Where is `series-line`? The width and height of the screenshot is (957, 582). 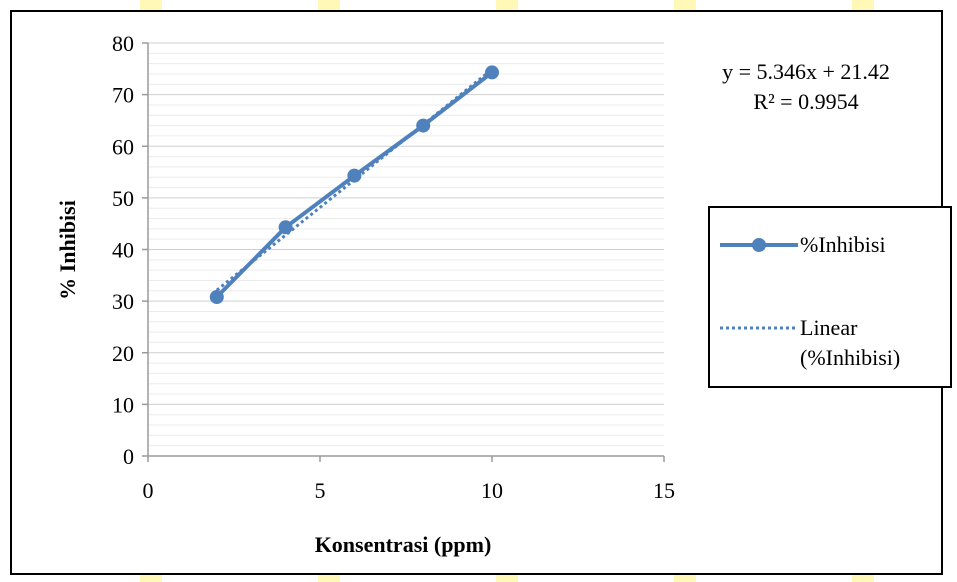
series-line is located at coordinates (354, 184).